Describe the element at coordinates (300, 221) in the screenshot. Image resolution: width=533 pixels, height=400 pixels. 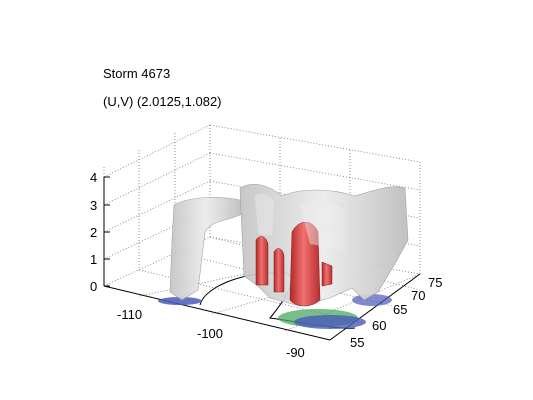
I see `storm-overlay` at that location.